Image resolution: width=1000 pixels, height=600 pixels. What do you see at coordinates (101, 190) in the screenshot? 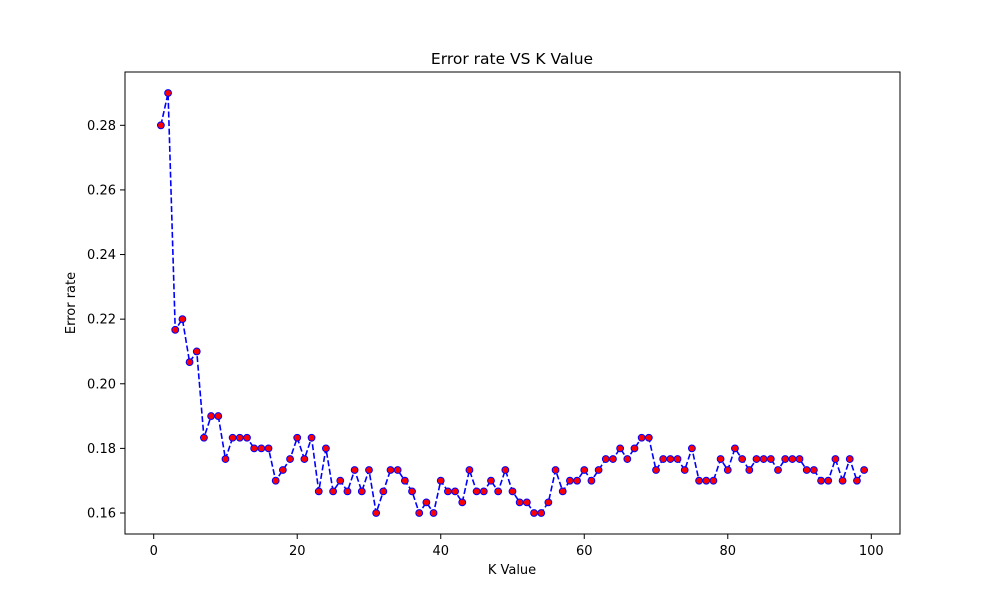
I see `y-tick-label: 0.26` at bounding box center [101, 190].